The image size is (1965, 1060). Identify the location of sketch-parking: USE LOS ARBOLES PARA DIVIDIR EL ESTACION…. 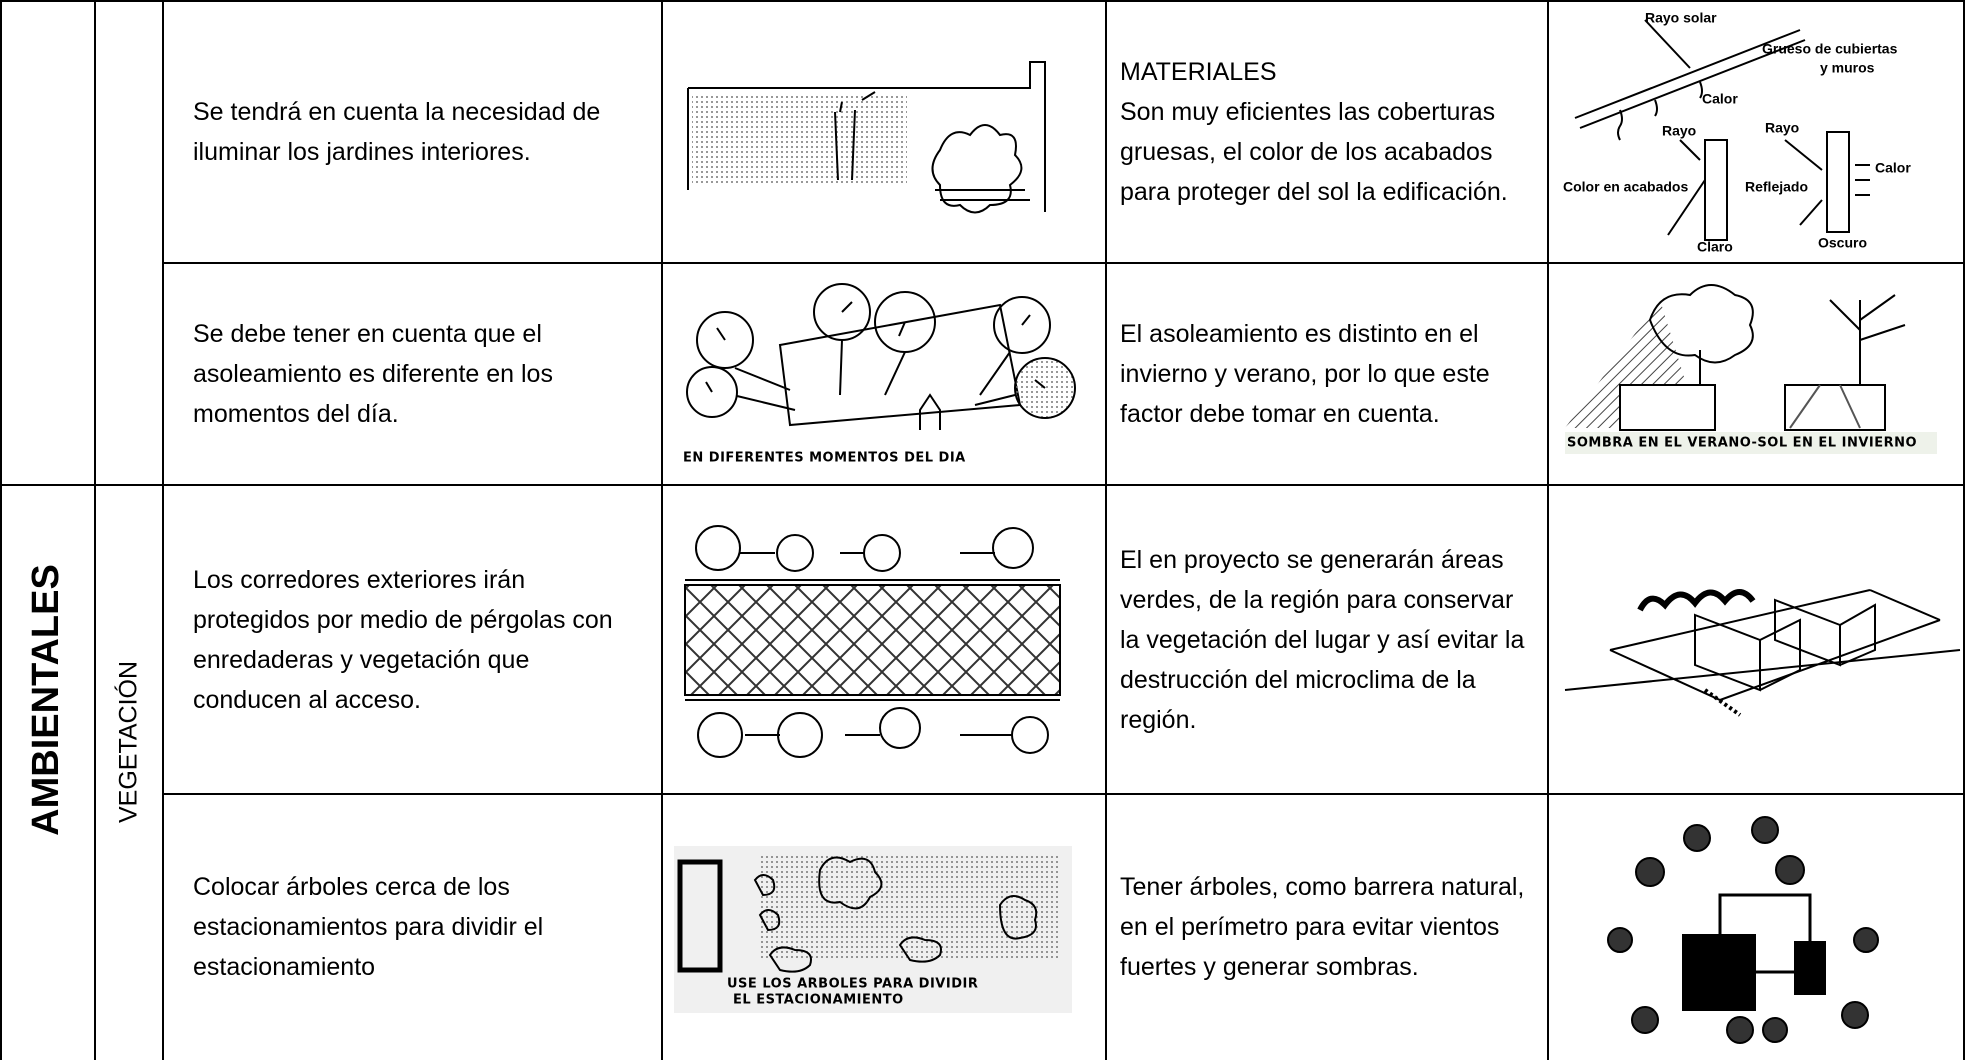
(873, 929).